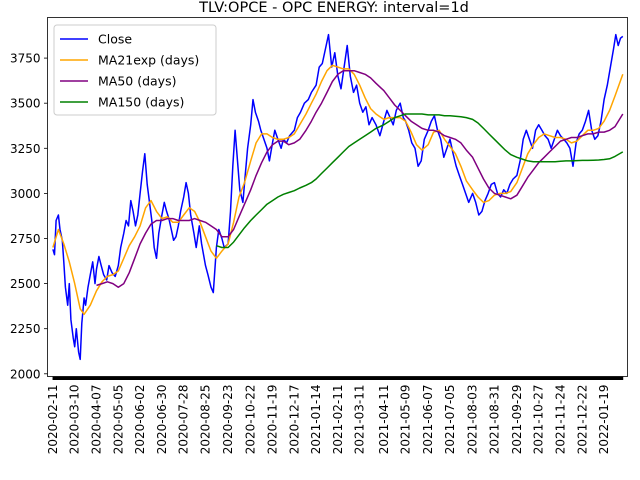 The height and width of the screenshot is (480, 640). I want to click on x-tick-label: 2021-06-07, so click(428, 420).